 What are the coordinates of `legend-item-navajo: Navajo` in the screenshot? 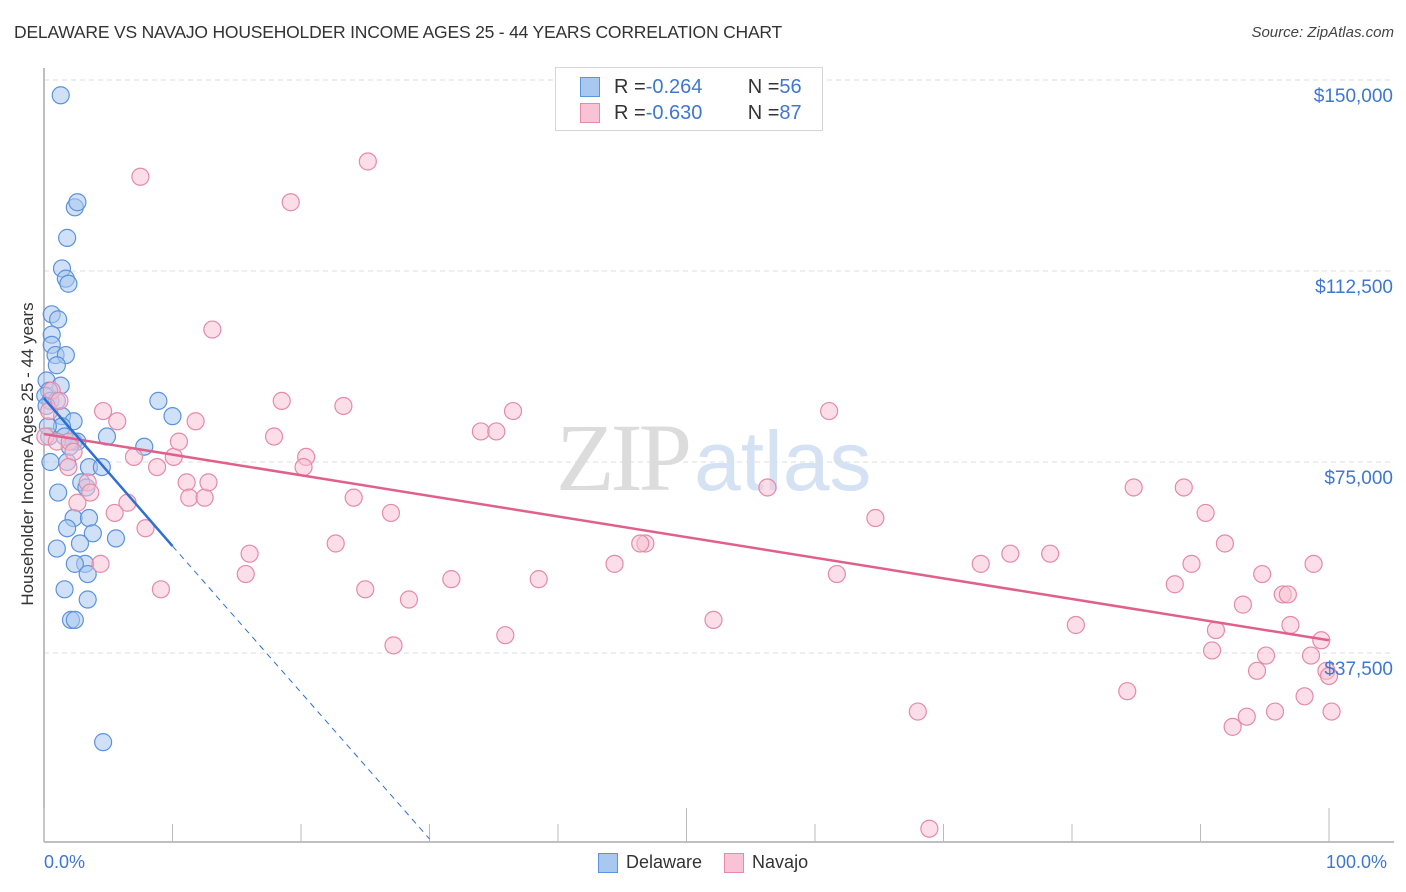 It's located at (766, 862).